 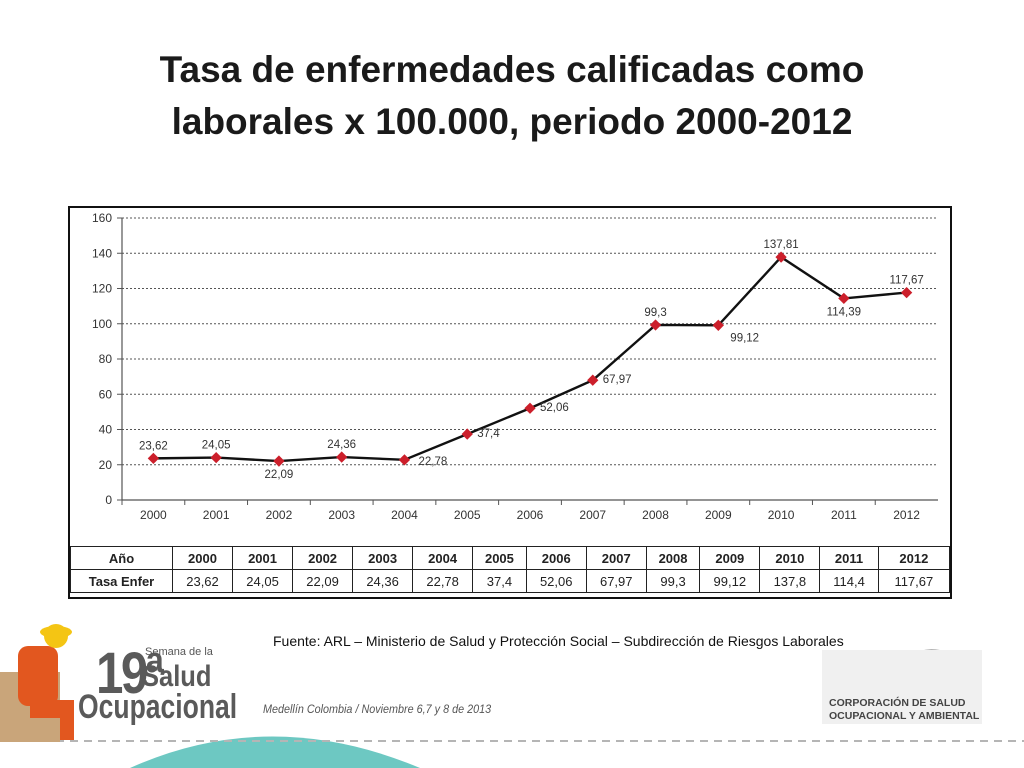 What do you see at coordinates (906, 281) in the screenshot?
I see `data-label: 117,67` at bounding box center [906, 281].